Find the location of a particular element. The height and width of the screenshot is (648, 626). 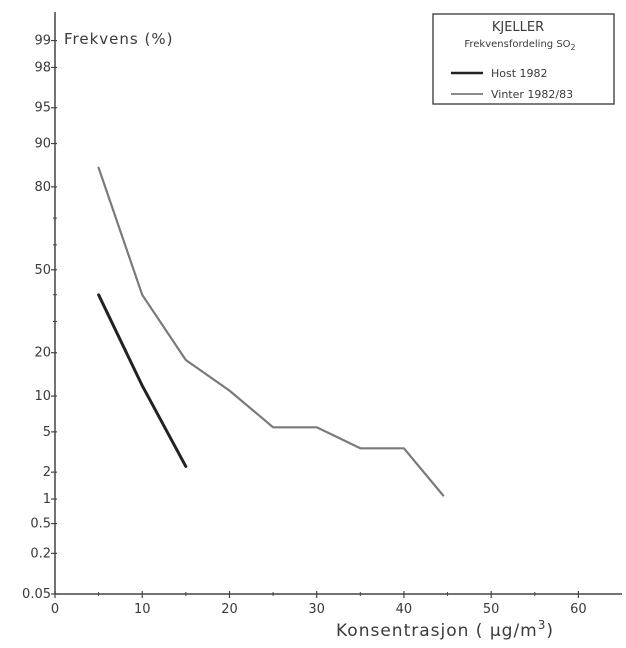

y-tick-label: 99 is located at coordinates (42, 41).